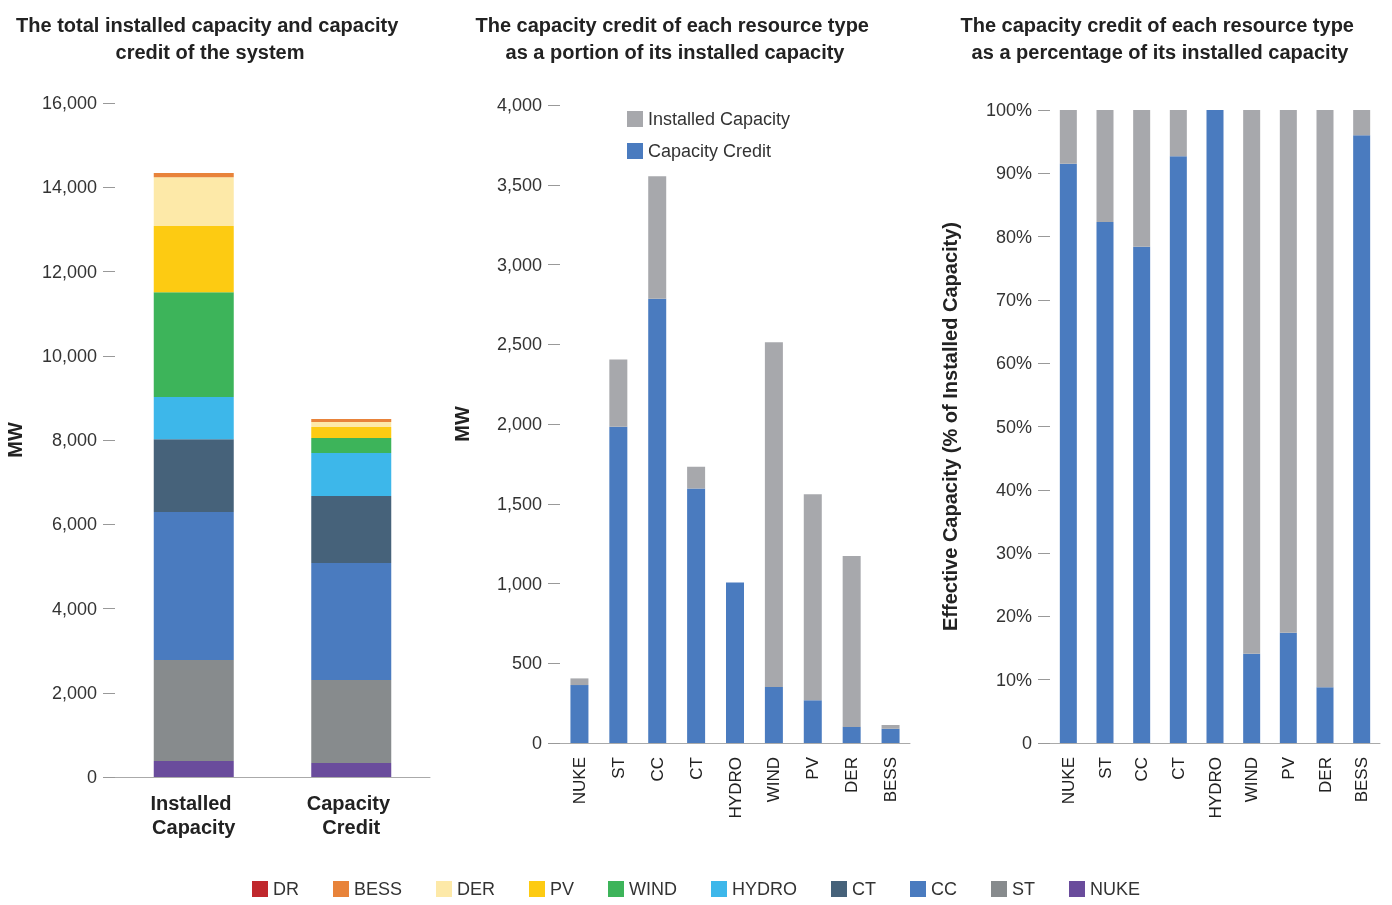 This screenshot has width=1392, height=905. I want to click on y-tick-label: 1,500, so click(519, 503).